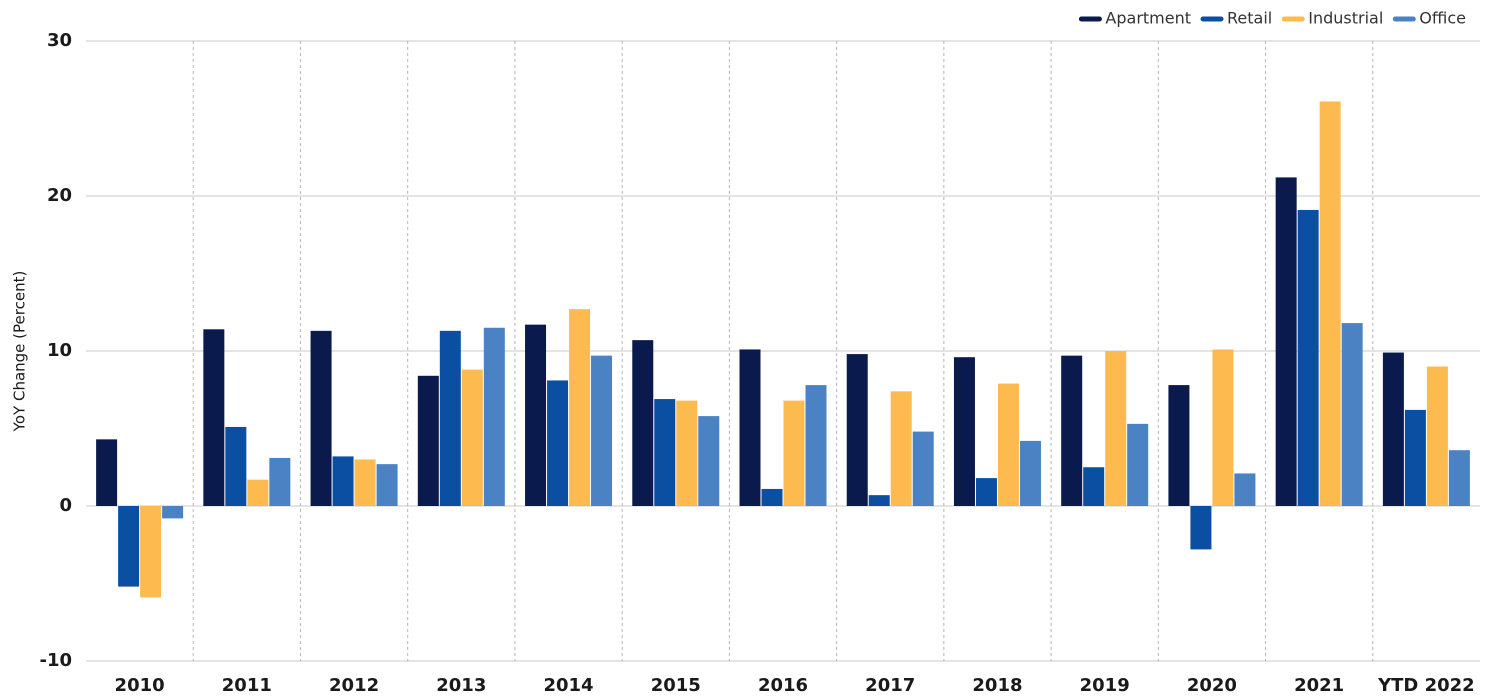 Image resolution: width=1496 pixels, height=698 pixels. What do you see at coordinates (247, 685) in the screenshot?
I see `x-tick-label: 2011` at bounding box center [247, 685].